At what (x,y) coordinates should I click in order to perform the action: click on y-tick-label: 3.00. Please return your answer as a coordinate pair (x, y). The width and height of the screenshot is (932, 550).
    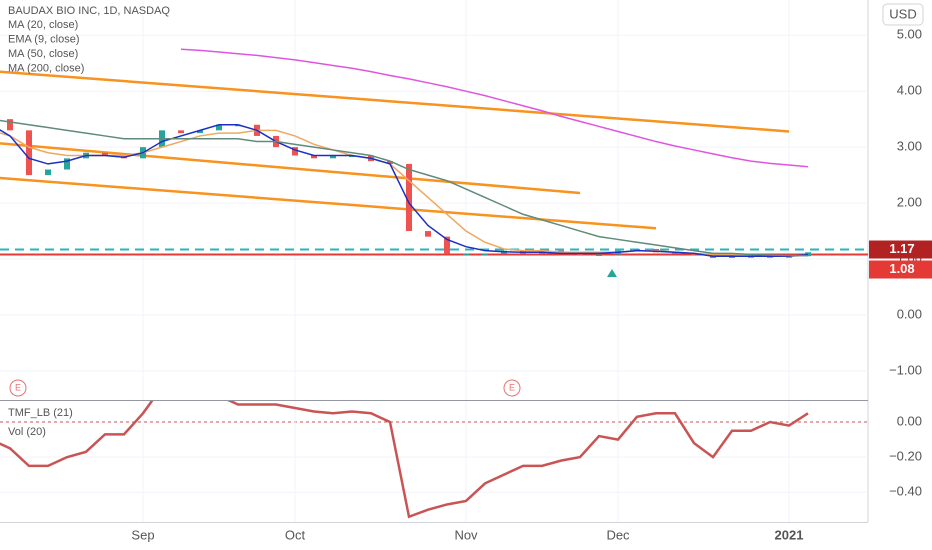
    Looking at the image, I should click on (909, 146).